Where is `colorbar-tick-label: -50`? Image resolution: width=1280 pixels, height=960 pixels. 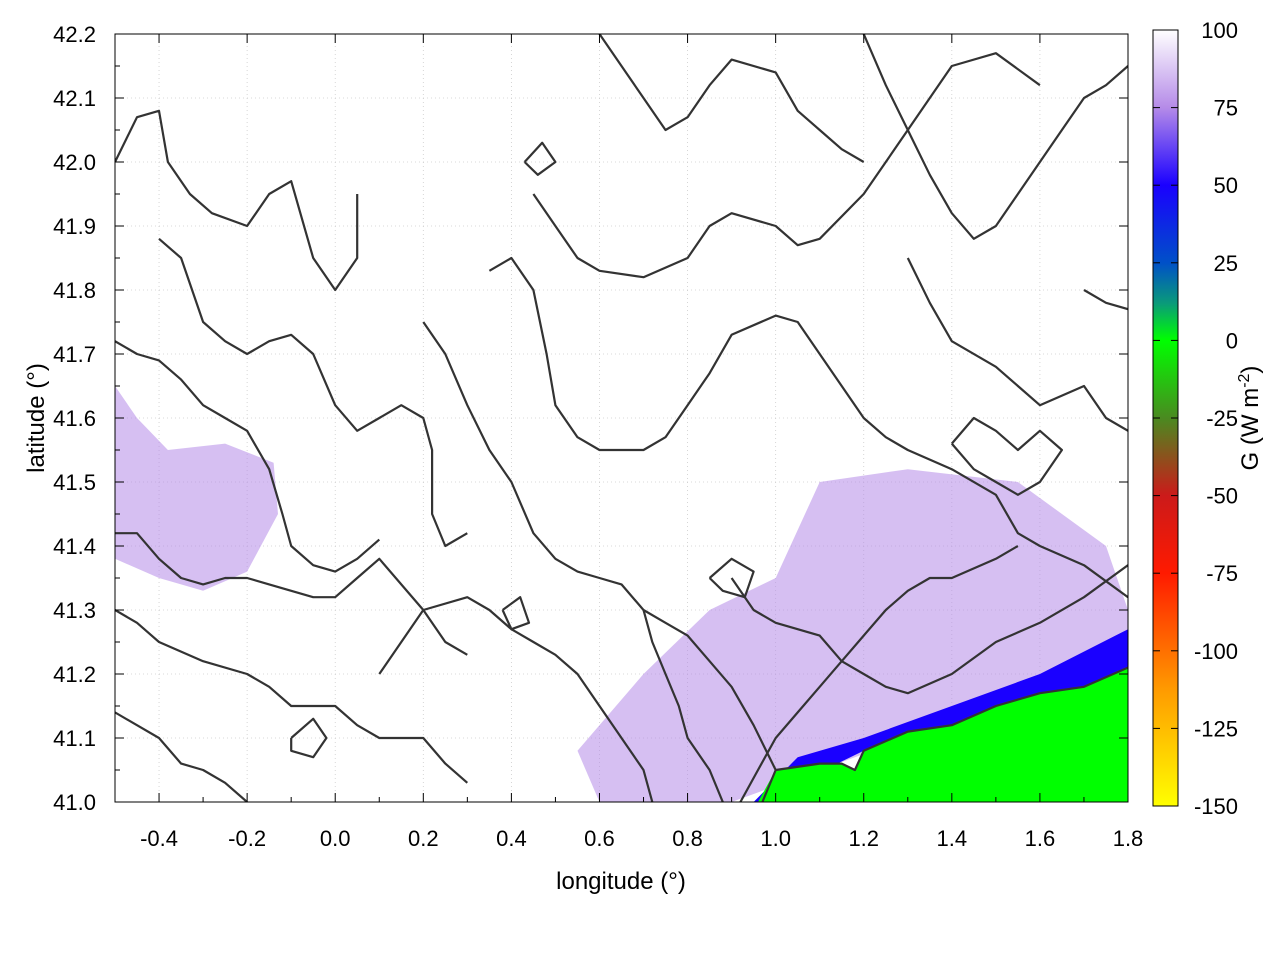 colorbar-tick-label: -50 is located at coordinates (1222, 496).